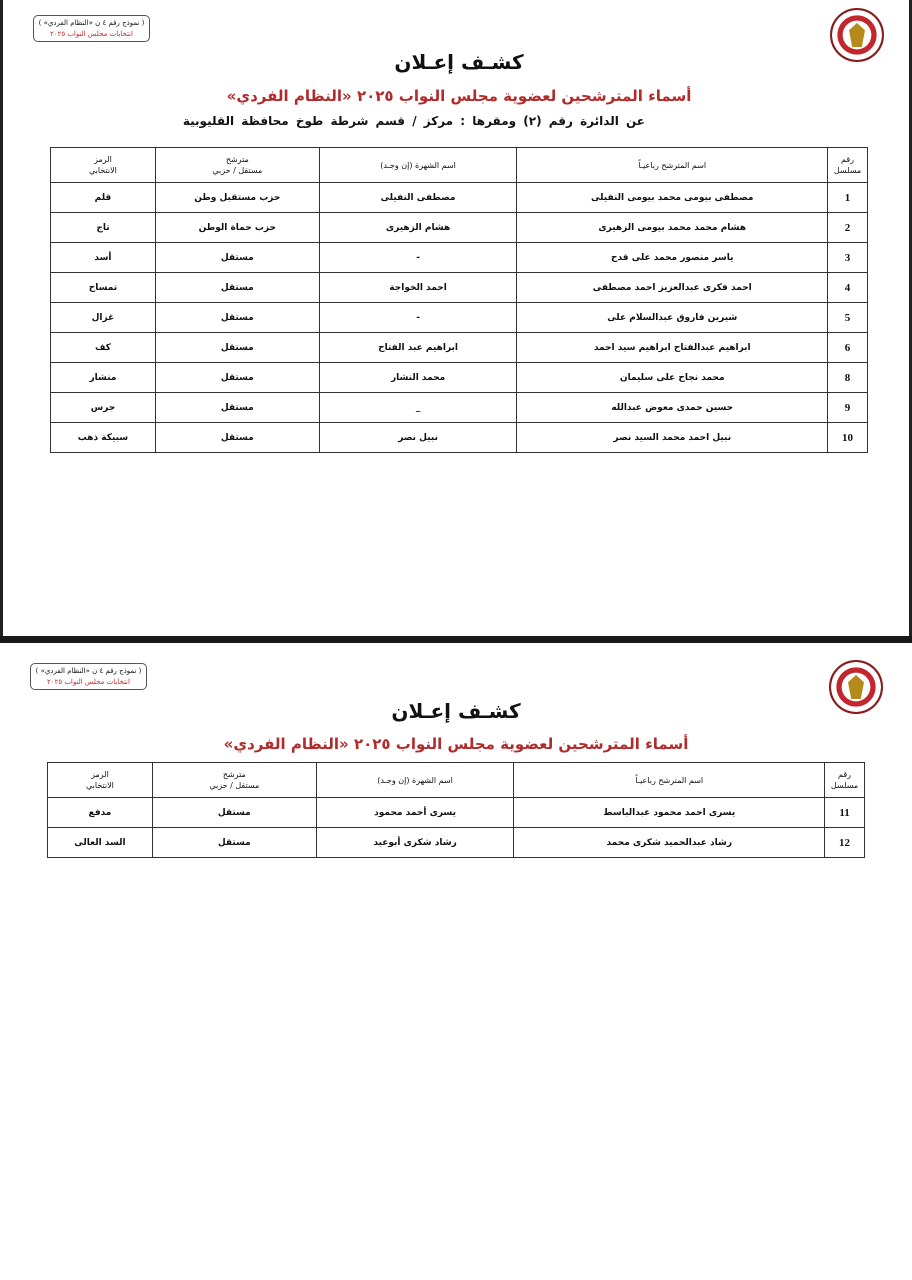 Image resolution: width=912 pixels, height=1280 pixels. I want to click on nickname-cell: نبيل نصر, so click(418, 437).